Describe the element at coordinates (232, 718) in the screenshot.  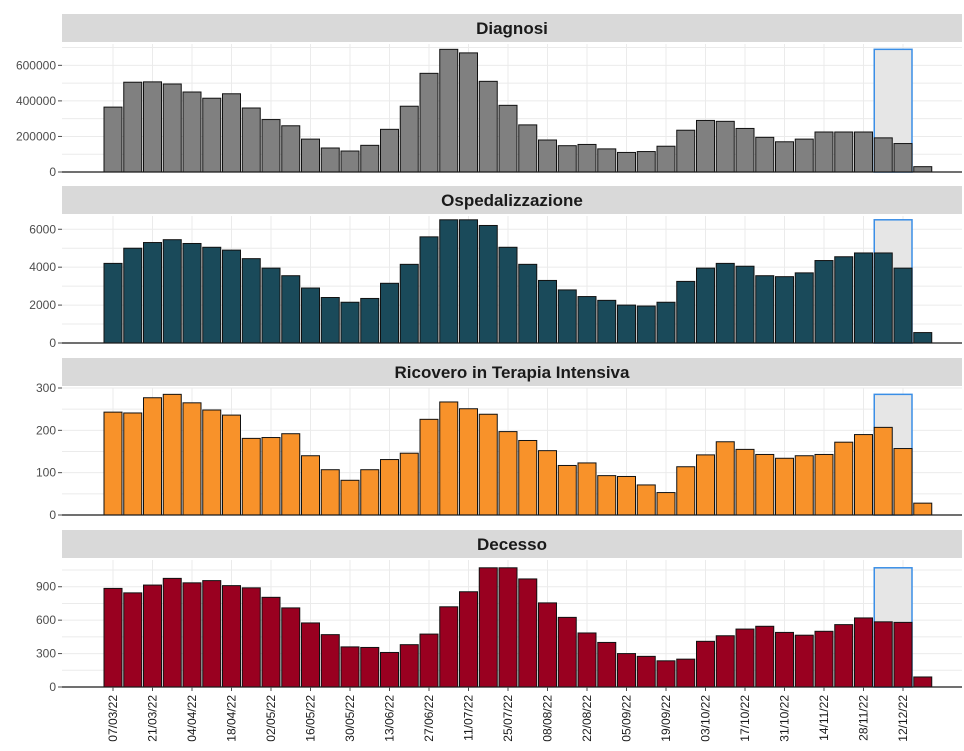
I see `x-tick-label: 18/04/22` at that location.